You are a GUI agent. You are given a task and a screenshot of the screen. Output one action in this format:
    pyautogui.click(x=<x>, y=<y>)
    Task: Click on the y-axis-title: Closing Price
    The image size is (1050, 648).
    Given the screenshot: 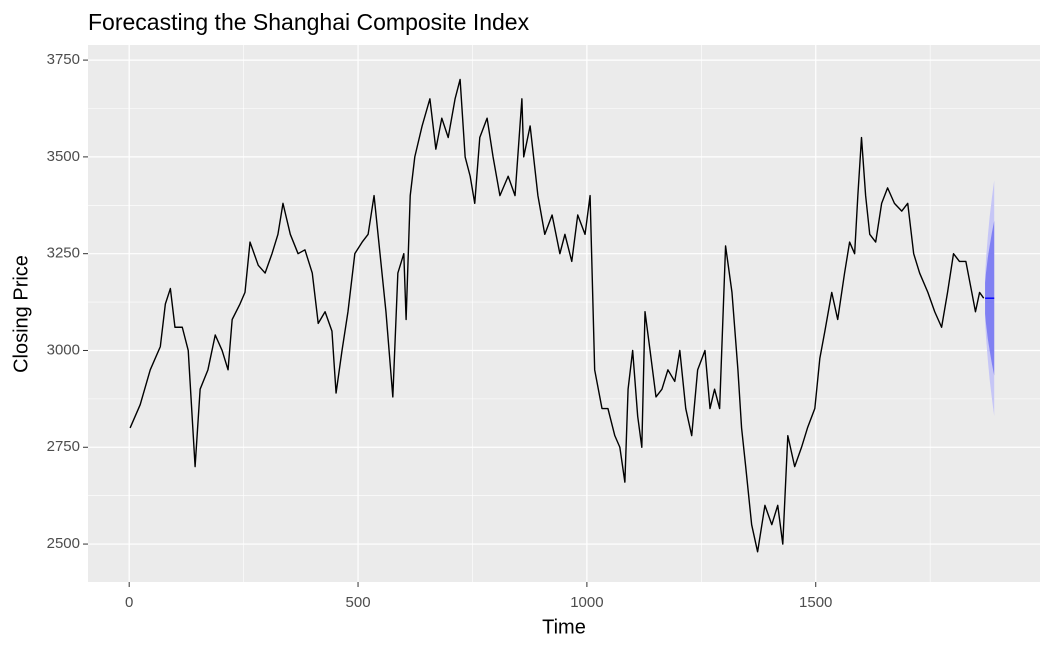 What is the action you would take?
    pyautogui.click(x=21, y=314)
    